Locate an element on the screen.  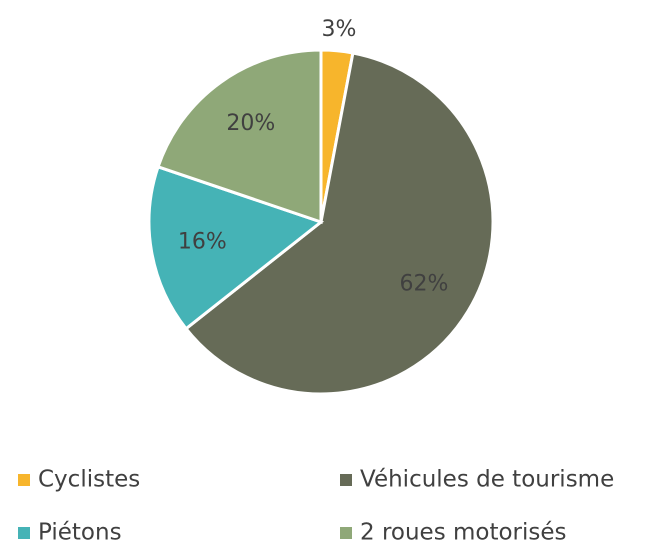
data-label: 16% is located at coordinates (202, 241).